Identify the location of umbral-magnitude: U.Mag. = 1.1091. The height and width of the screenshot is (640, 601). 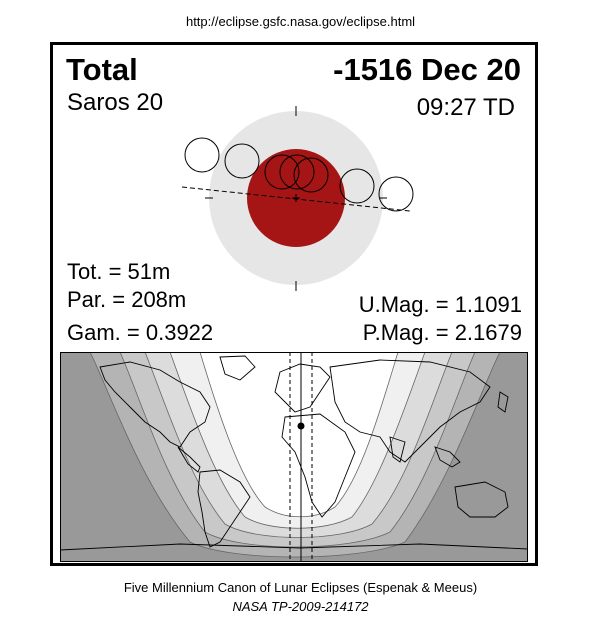
(440, 304).